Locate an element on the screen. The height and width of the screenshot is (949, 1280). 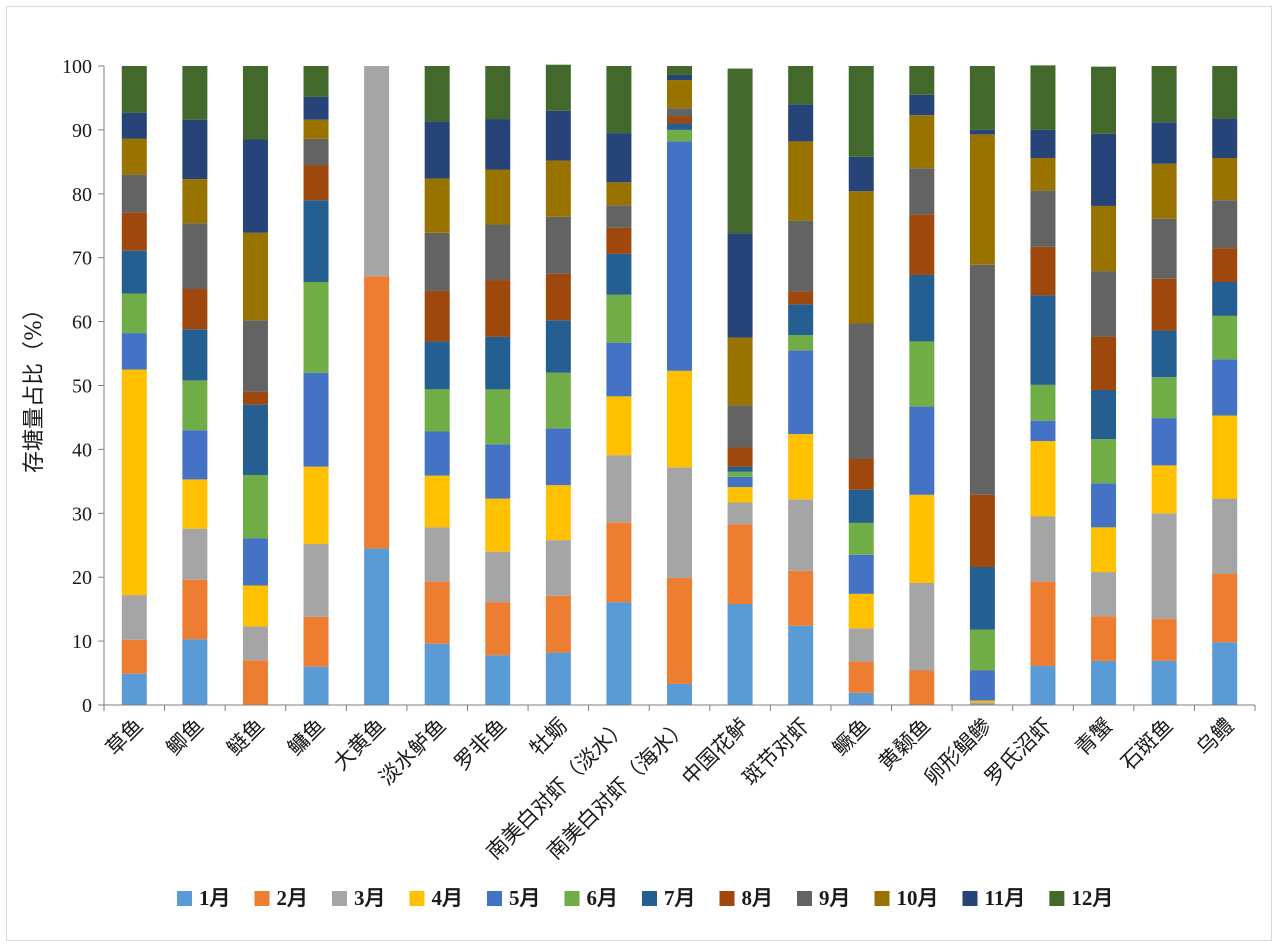
legend-item: 7月 is located at coordinates (669, 898).